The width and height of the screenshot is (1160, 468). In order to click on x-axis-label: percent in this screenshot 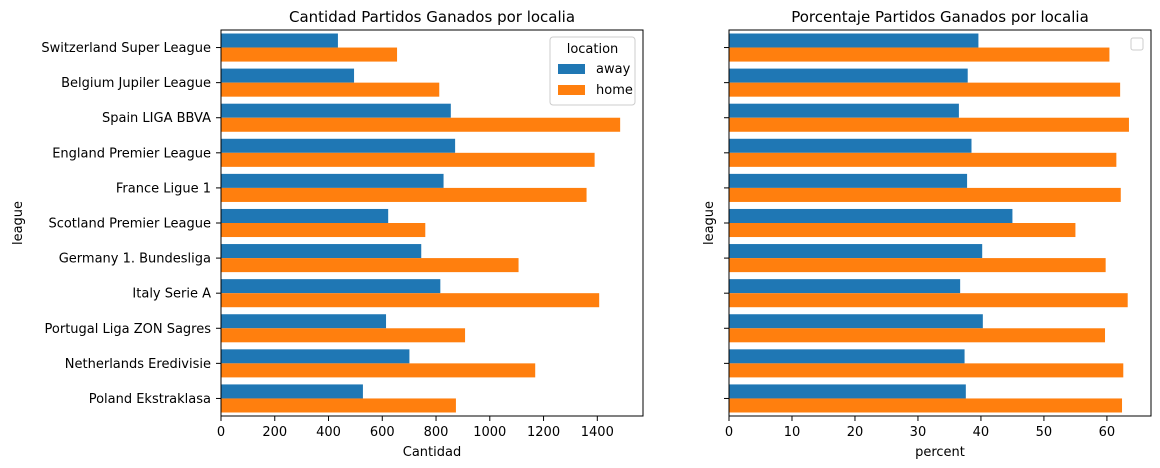, I will do `click(940, 452)`.